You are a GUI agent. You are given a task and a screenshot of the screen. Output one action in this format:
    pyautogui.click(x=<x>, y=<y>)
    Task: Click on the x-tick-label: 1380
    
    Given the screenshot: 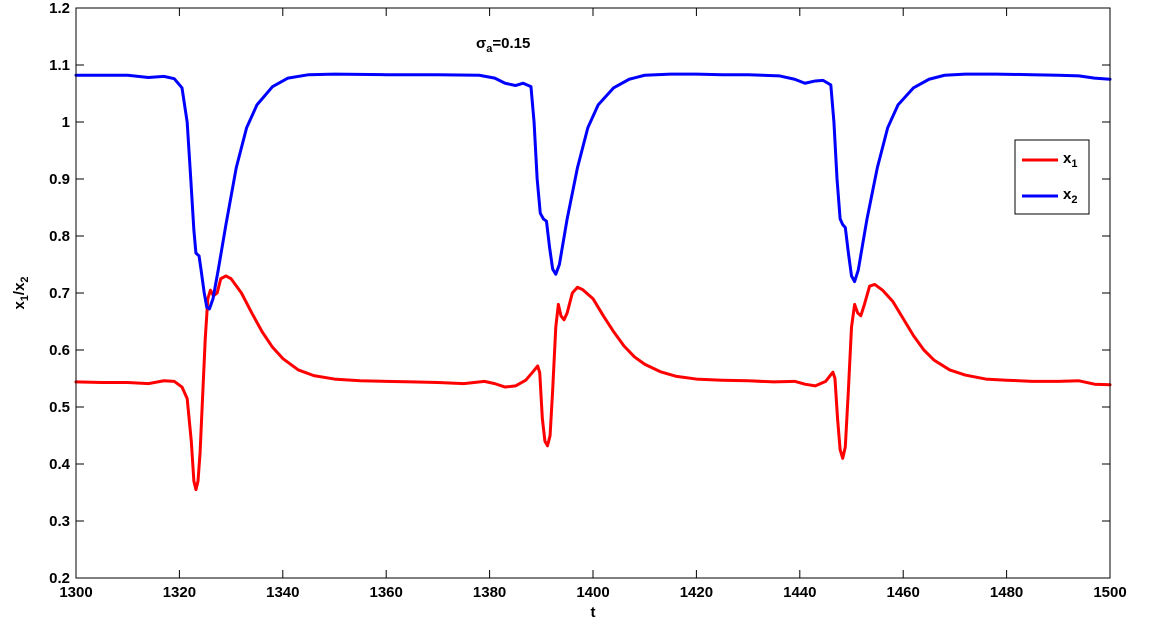 What is the action you would take?
    pyautogui.click(x=489, y=592)
    